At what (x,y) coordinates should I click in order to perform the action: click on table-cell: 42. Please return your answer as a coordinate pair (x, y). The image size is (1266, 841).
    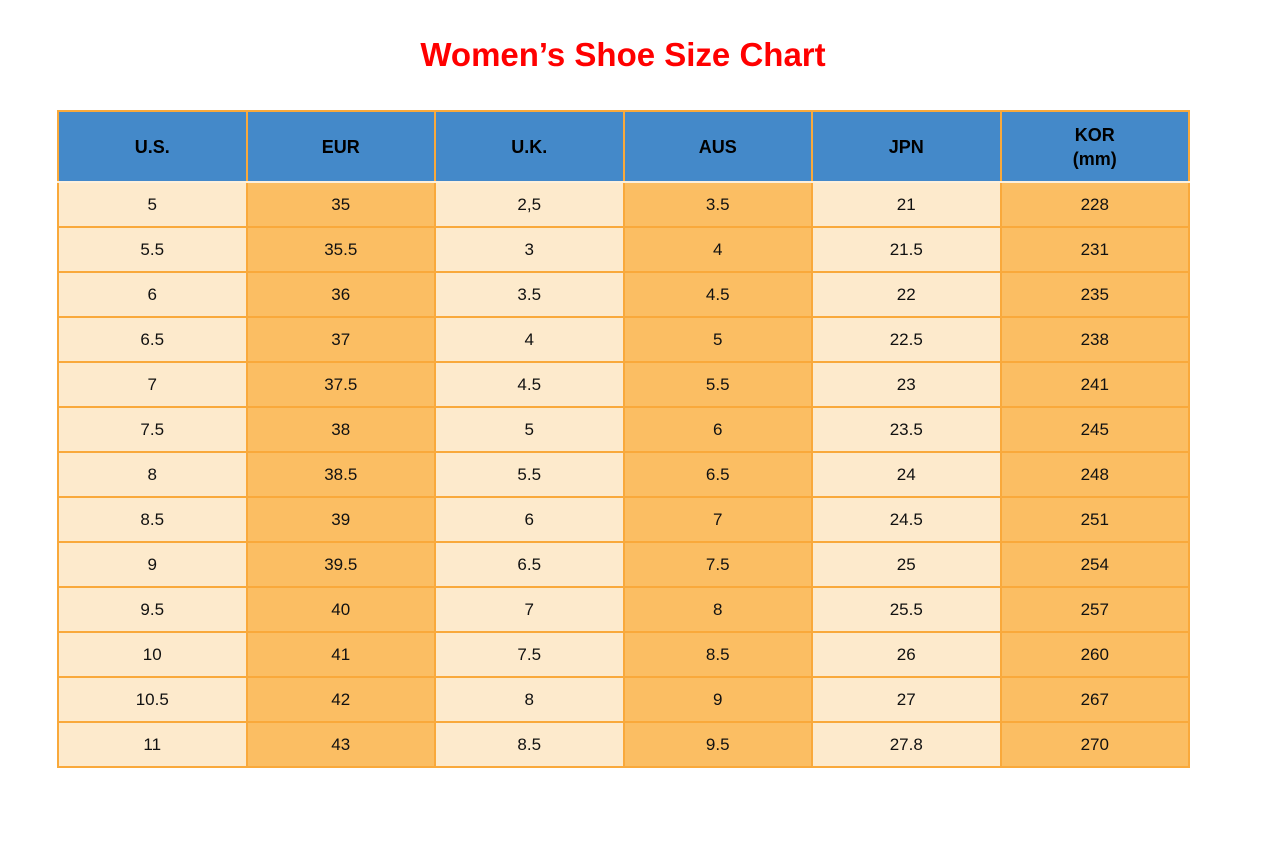
    Looking at the image, I should click on (340, 699).